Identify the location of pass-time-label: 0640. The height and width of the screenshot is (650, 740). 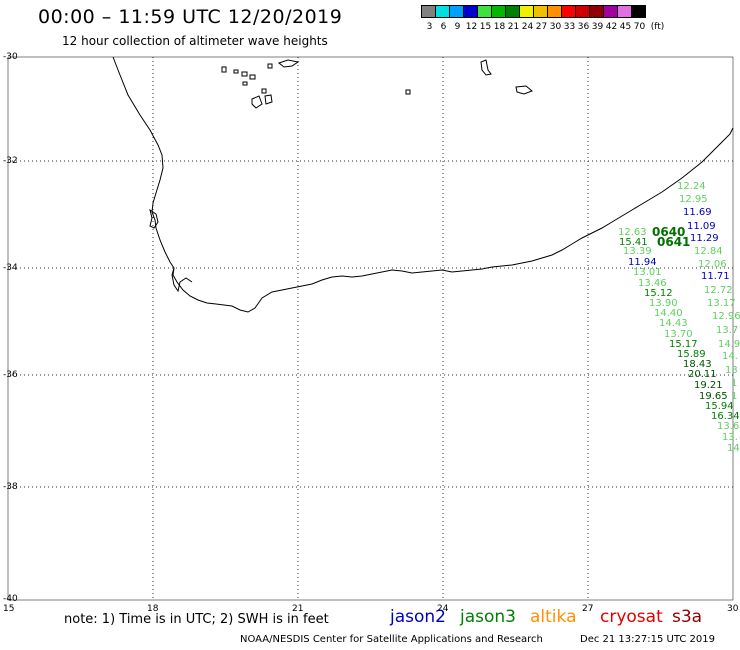
(669, 232).